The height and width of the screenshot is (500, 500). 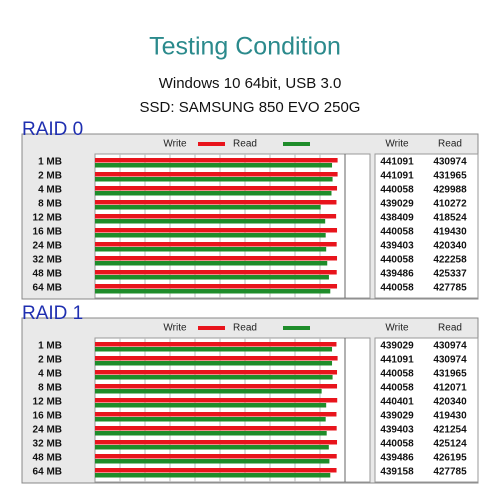 What do you see at coordinates (450, 430) in the screenshot?
I see `value-label: 421254` at bounding box center [450, 430].